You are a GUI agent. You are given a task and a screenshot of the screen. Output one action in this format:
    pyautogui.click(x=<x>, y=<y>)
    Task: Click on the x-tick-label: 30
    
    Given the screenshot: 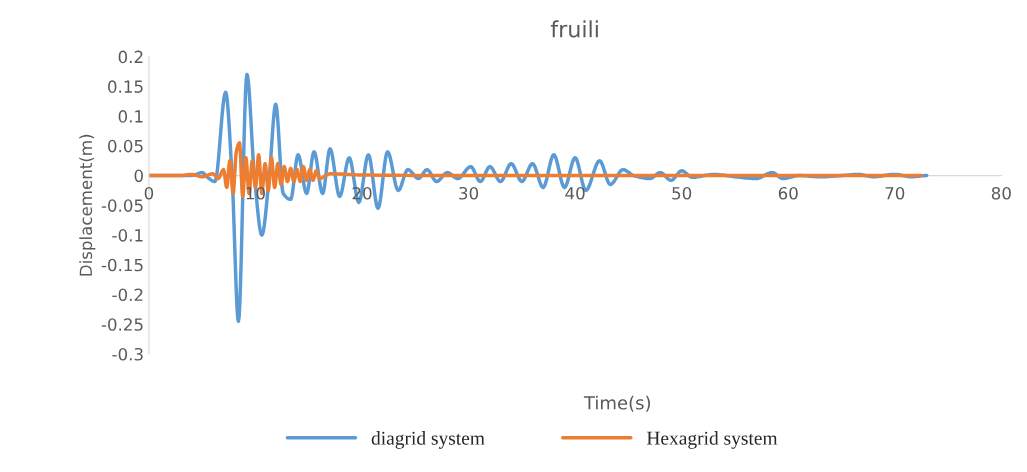 What is the action you would take?
    pyautogui.click(x=469, y=193)
    